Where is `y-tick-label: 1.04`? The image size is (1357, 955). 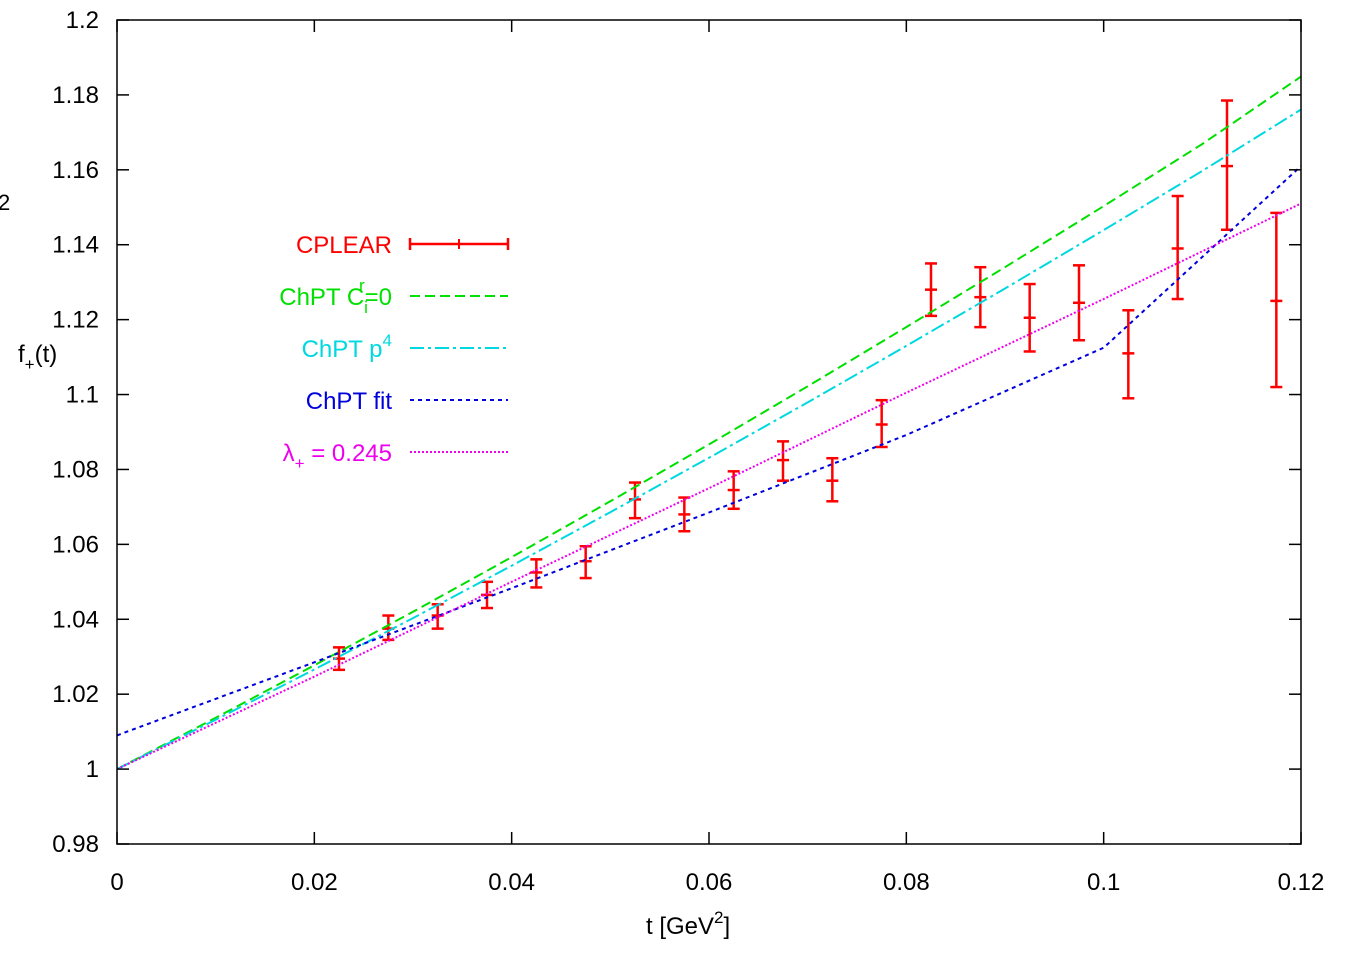
y-tick-label: 1.04 is located at coordinates (75, 619).